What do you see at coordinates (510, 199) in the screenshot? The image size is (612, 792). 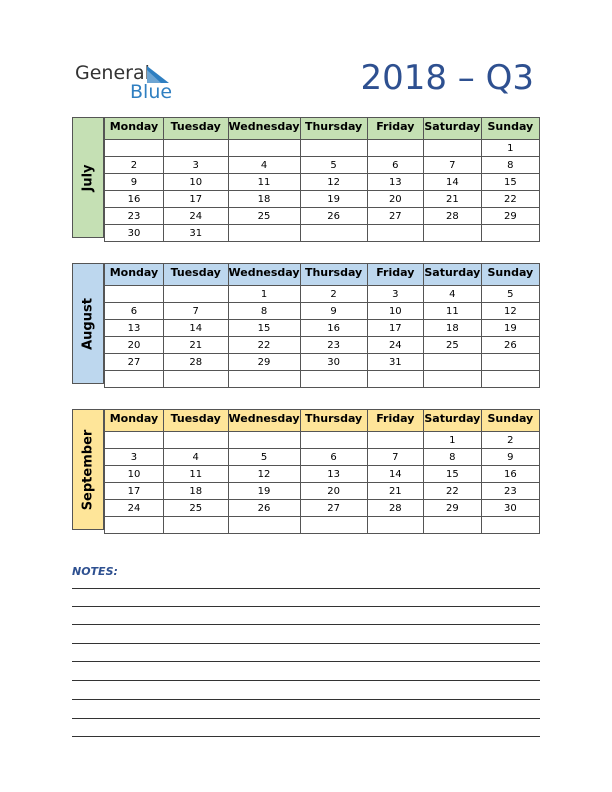 I see `day-cell: 22` at bounding box center [510, 199].